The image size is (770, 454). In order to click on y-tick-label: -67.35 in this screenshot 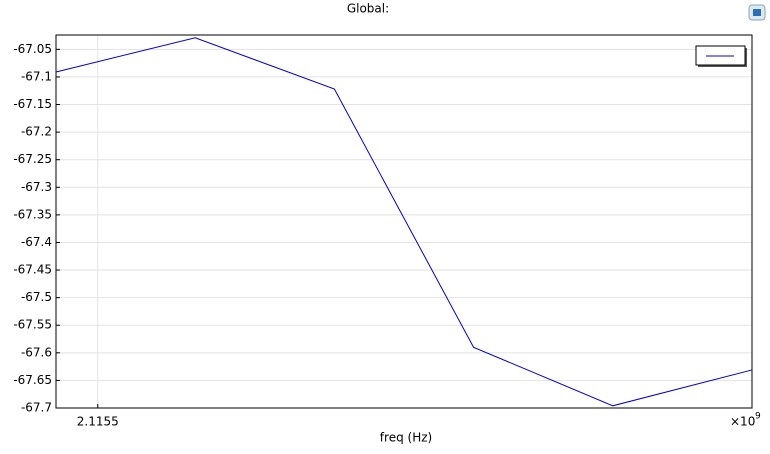, I will do `click(32, 214)`.